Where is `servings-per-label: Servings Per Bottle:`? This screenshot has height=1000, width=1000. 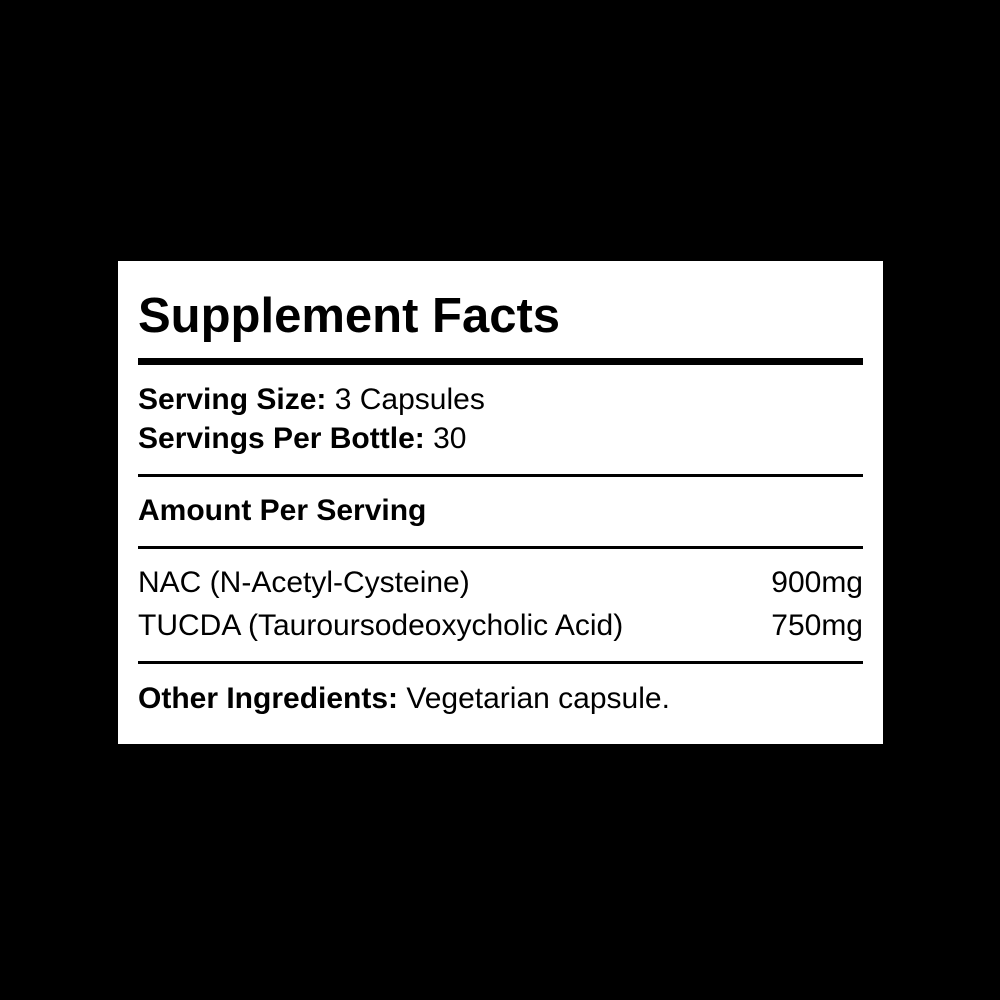 servings-per-label: Servings Per Bottle: is located at coordinates (281, 438).